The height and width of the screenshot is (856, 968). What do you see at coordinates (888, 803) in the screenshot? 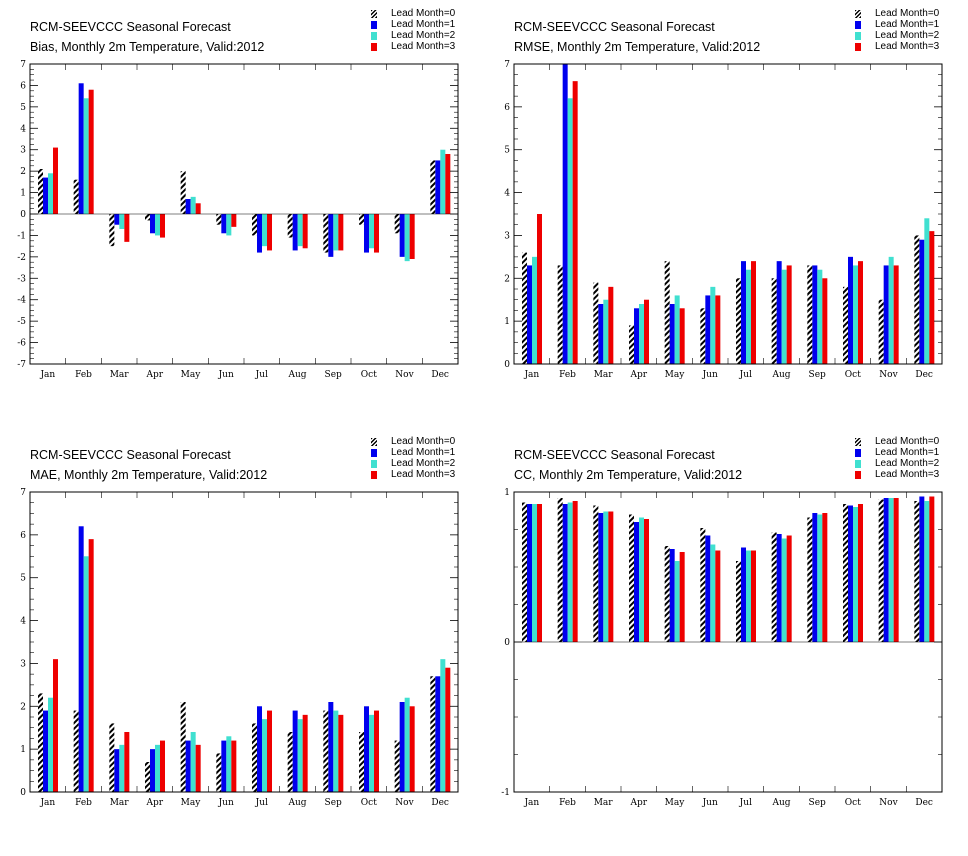
I see `x-tick-label-nov: Nov` at bounding box center [888, 803].